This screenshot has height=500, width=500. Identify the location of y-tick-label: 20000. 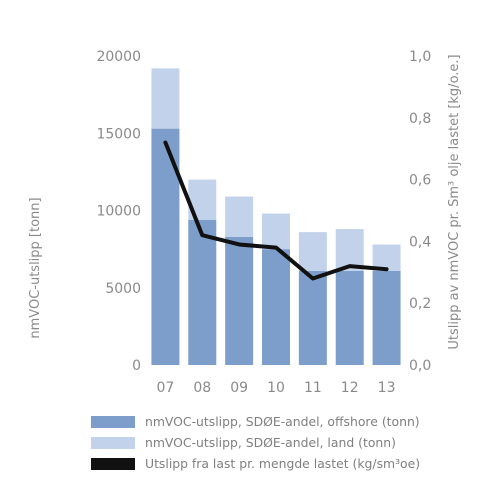
(118, 57).